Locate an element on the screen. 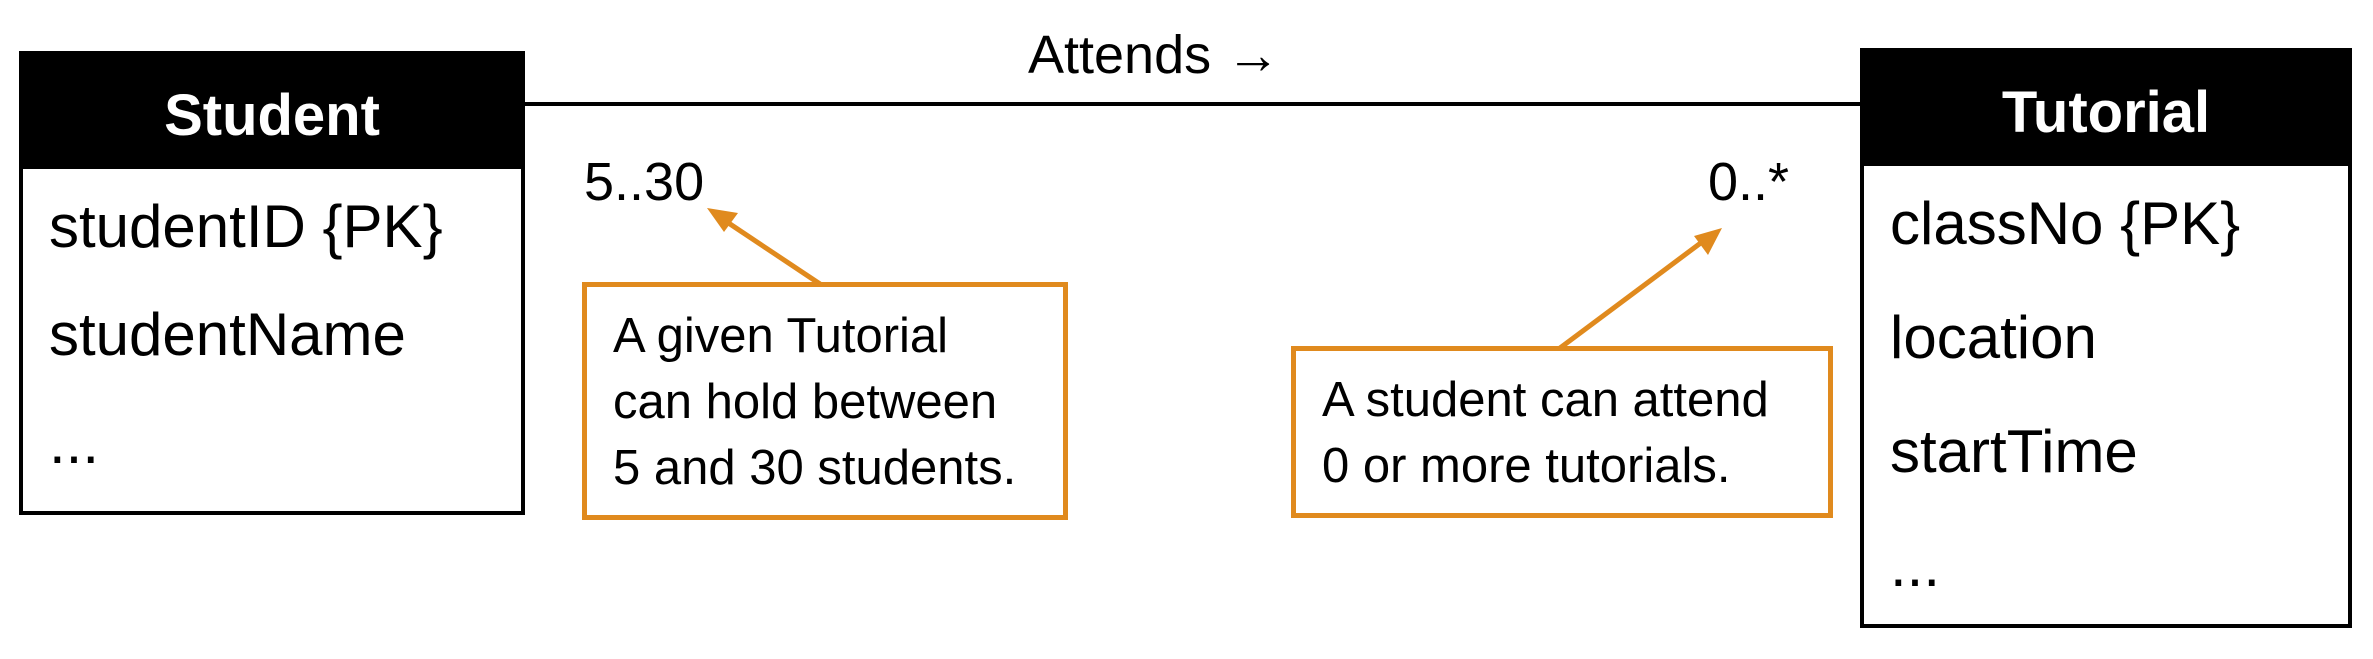  attribute-tutorial-classno: classNo {PK} is located at coordinates (2065, 223).